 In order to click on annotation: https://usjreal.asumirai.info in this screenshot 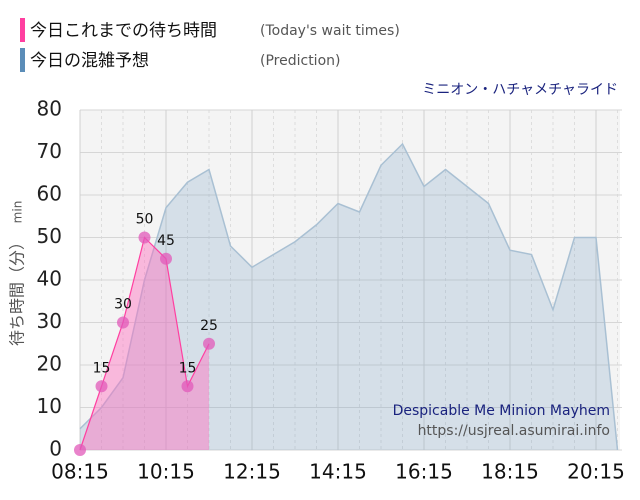, I will do `click(514, 431)`.